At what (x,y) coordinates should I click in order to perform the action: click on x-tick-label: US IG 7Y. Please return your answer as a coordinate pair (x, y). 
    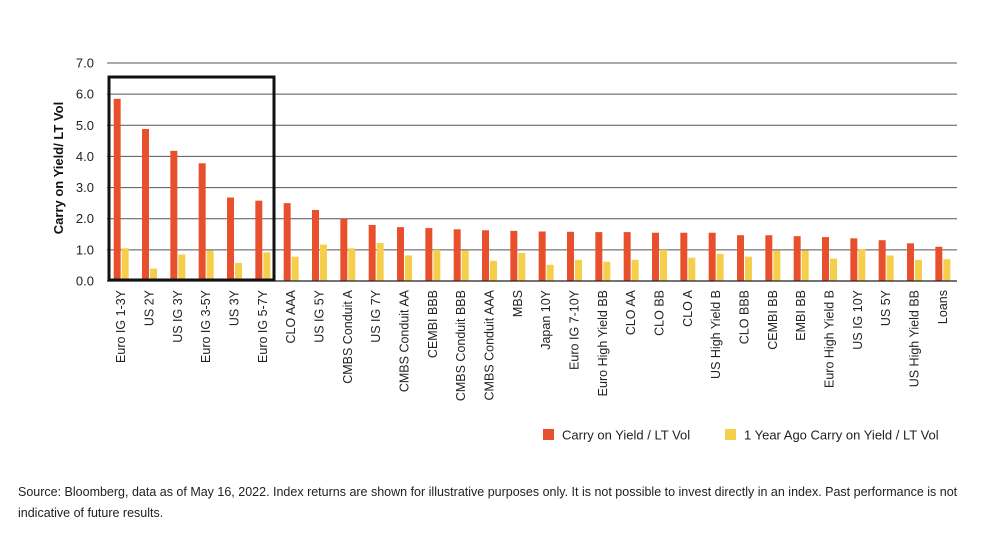
    Looking at the image, I should click on (376, 315).